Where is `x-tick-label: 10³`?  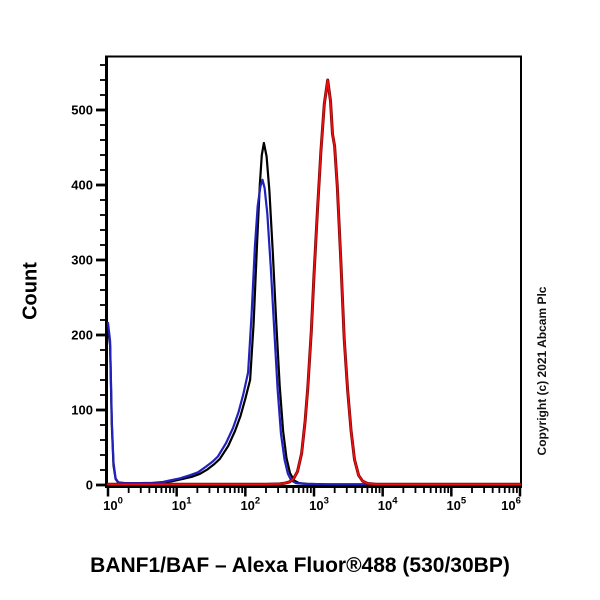 x-tick-label: 10³ is located at coordinates (319, 505).